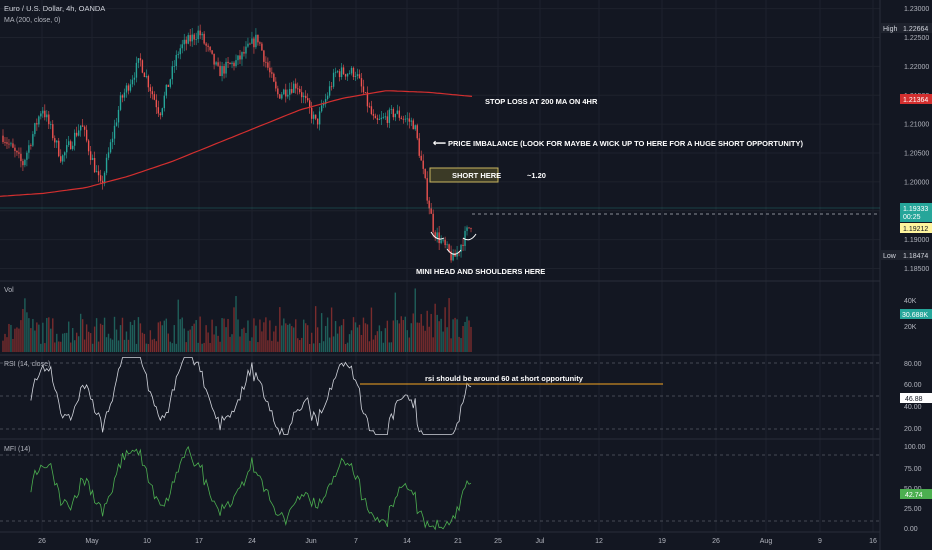 The width and height of the screenshot is (932, 550). I want to click on mfi-label: MFI (14), so click(17, 449).